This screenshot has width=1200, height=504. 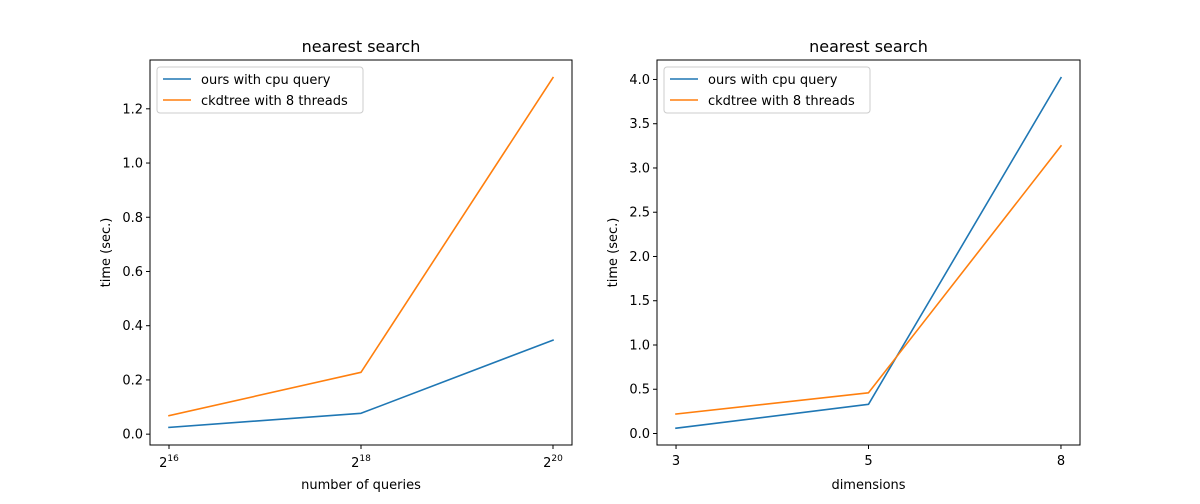 I want to click on x-tick-label: 8, so click(x=1061, y=461).